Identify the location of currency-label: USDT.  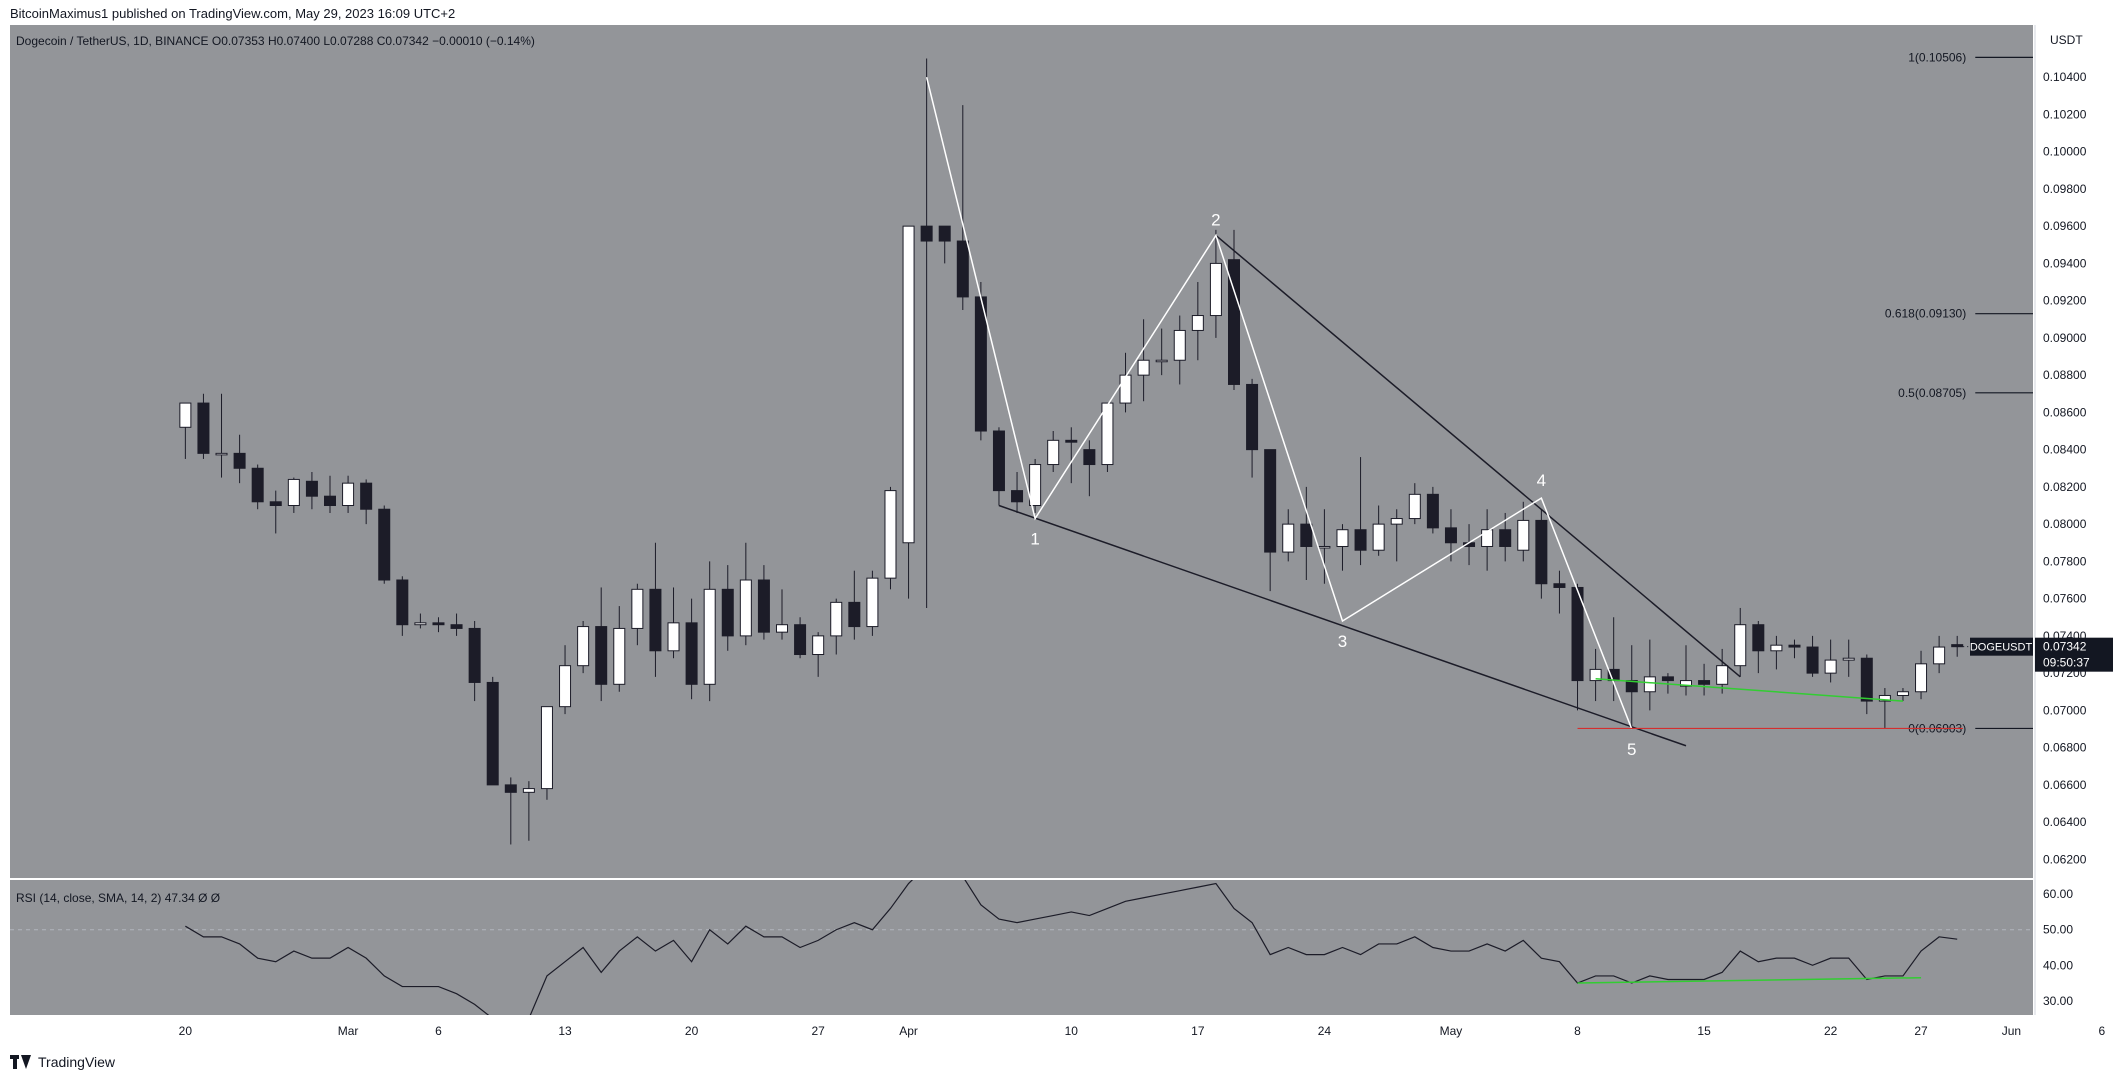
(2066, 40).